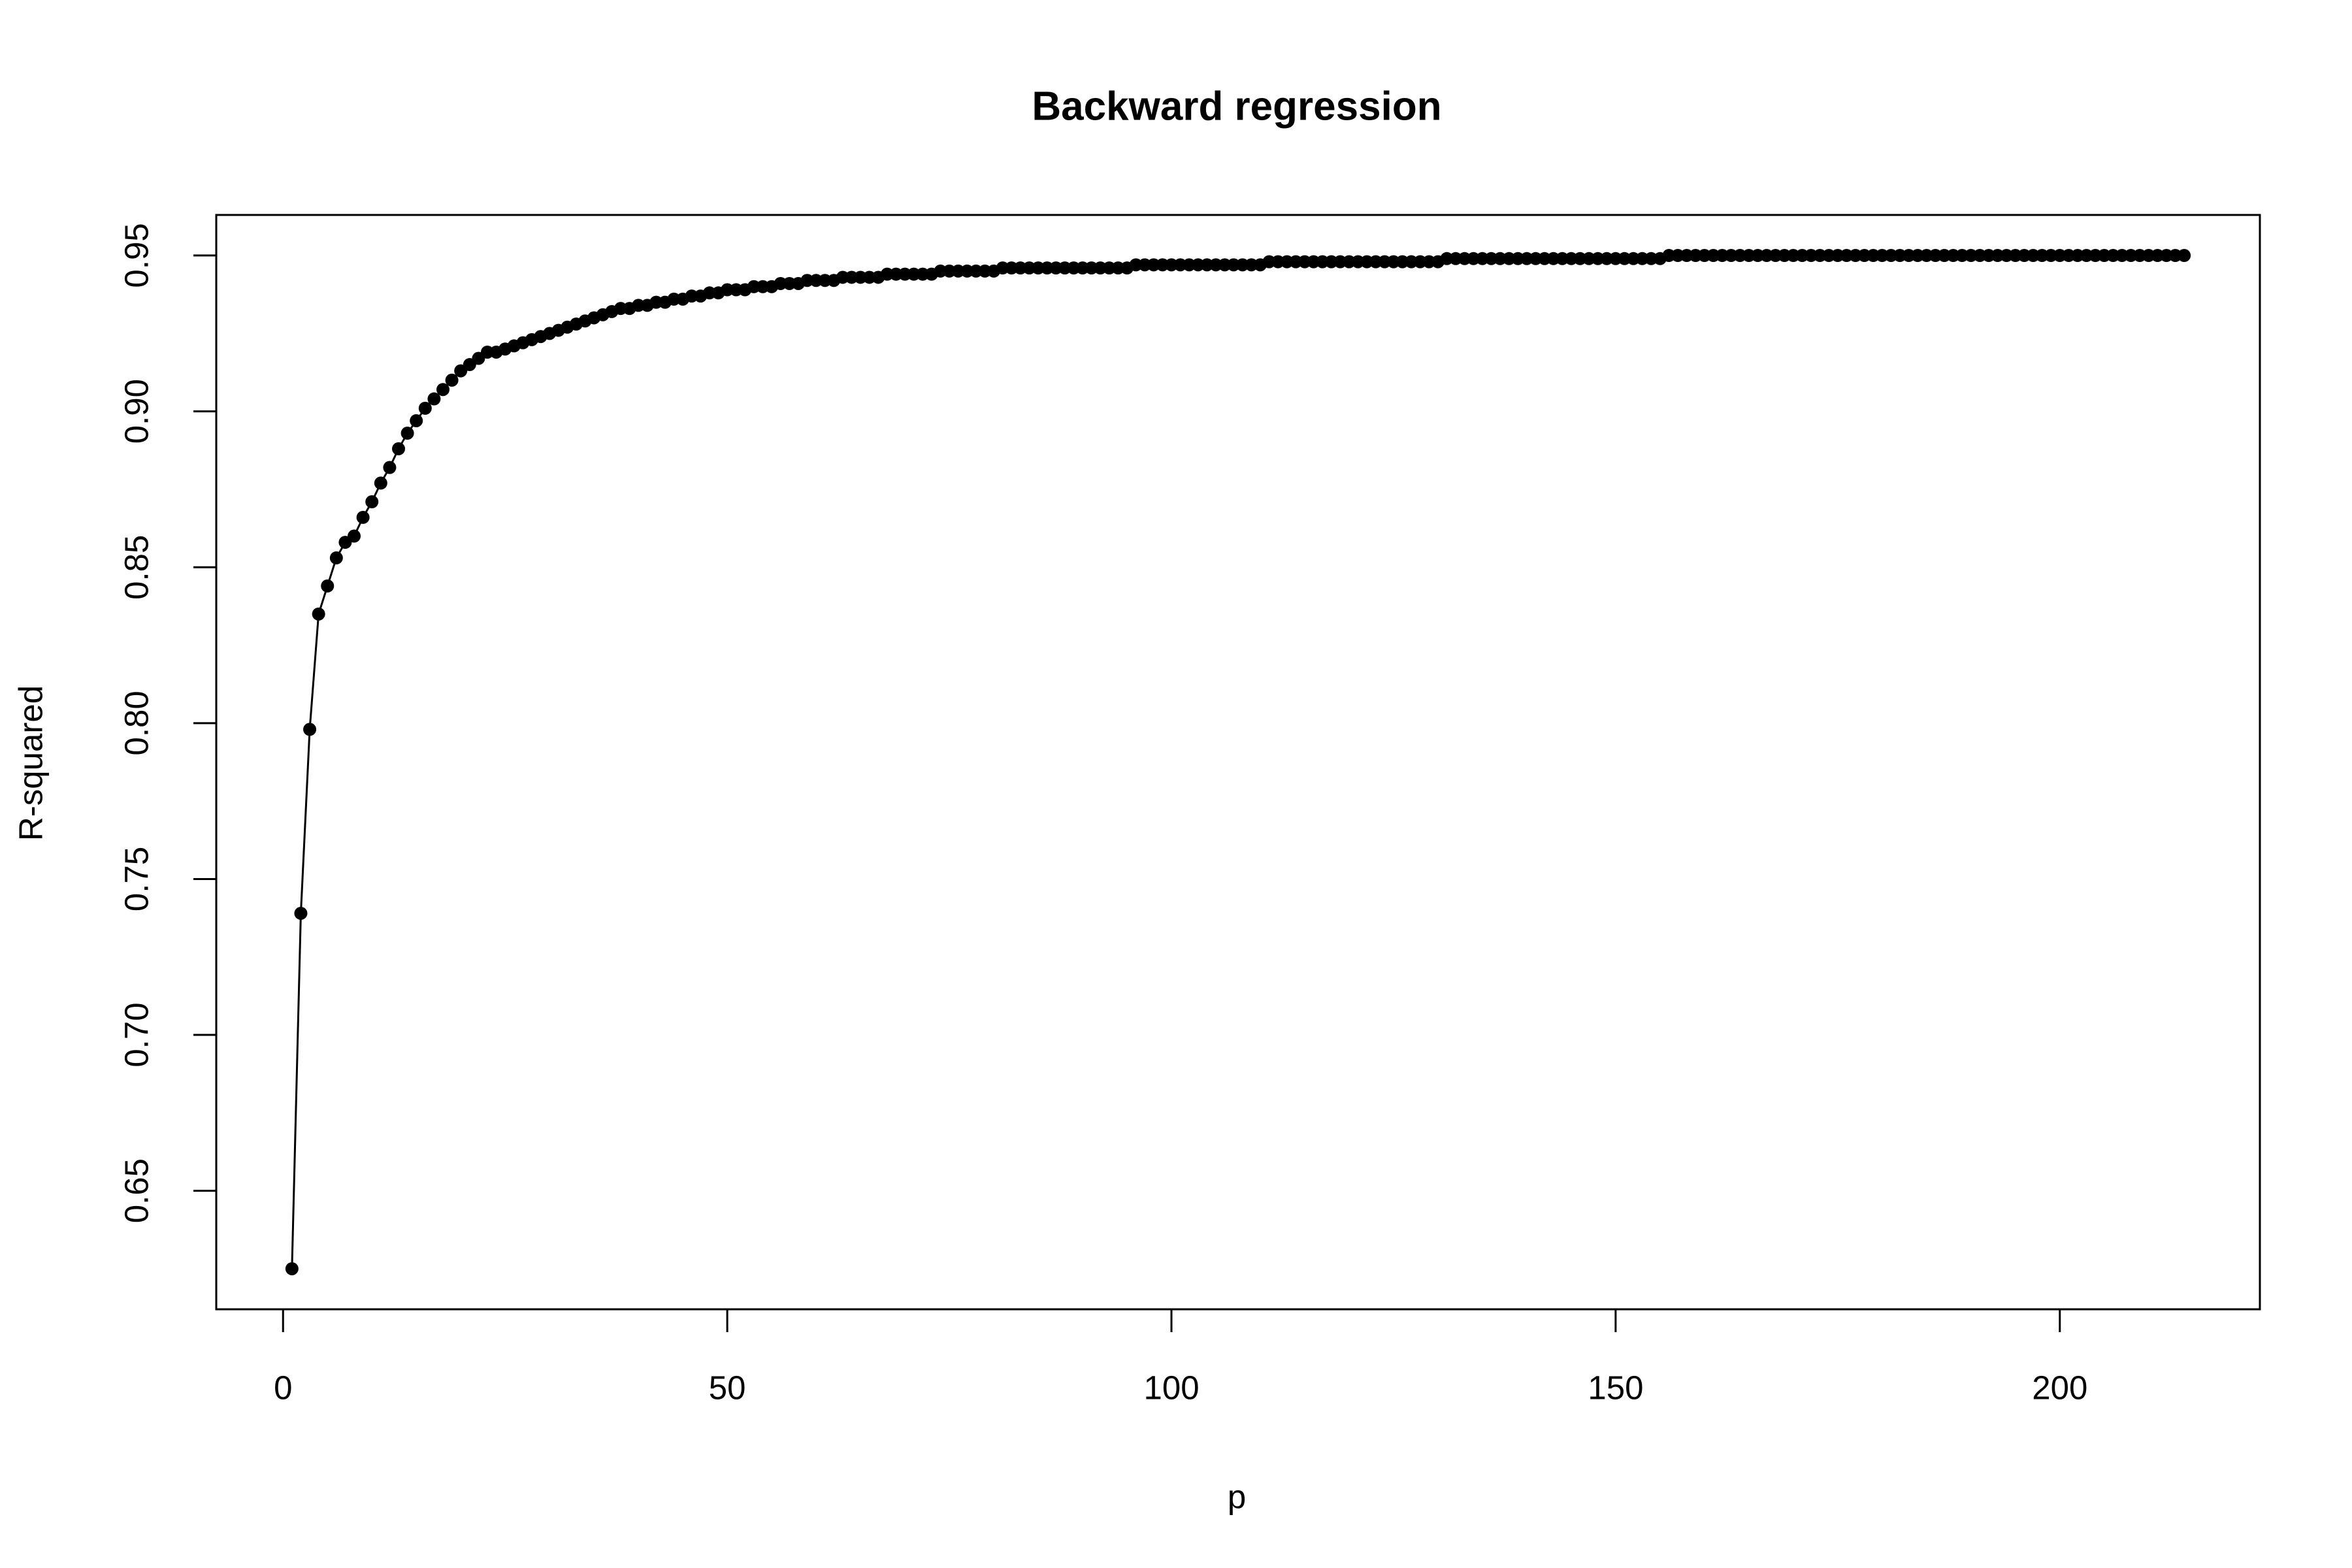 This screenshot has width=2352, height=1568. What do you see at coordinates (136, 1034) in the screenshot?
I see `y-tick-label: 0.70` at bounding box center [136, 1034].